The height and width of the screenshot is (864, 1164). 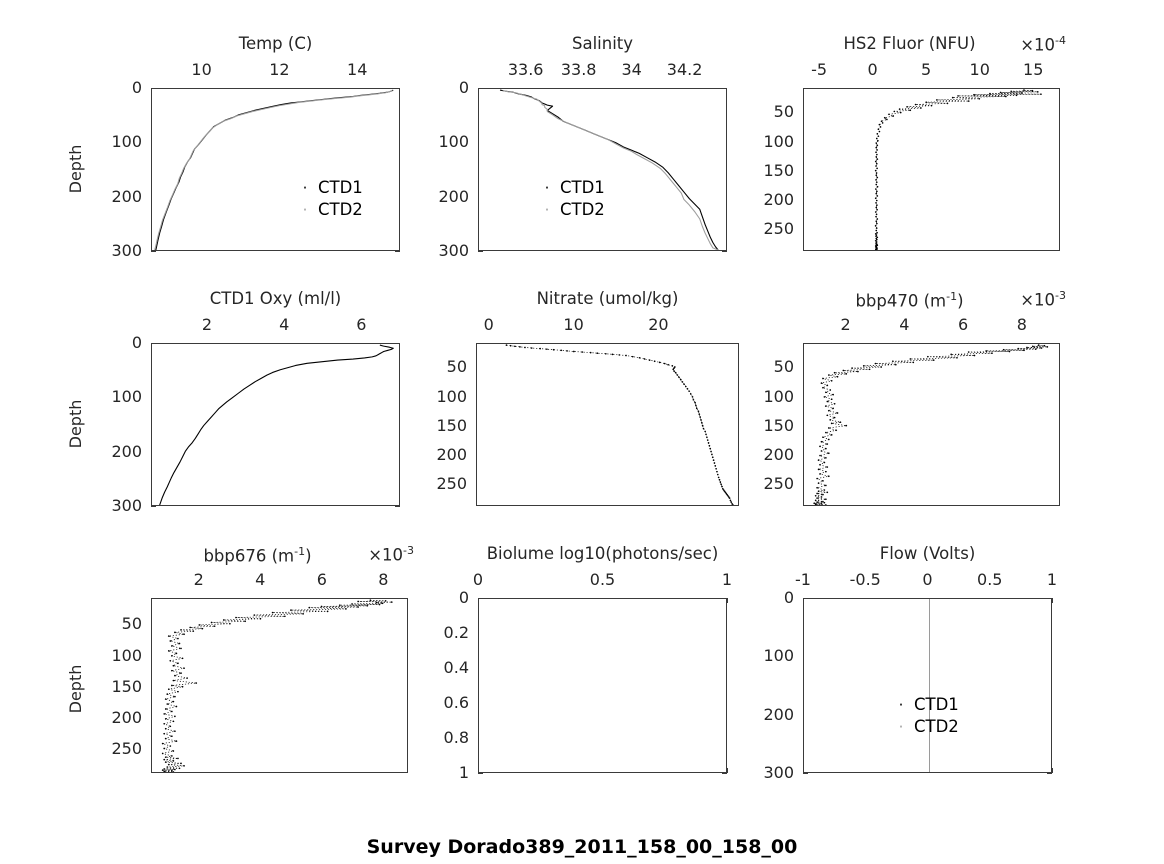 I want to click on ytick-label-oxy-1: 100, so click(x=126, y=397).